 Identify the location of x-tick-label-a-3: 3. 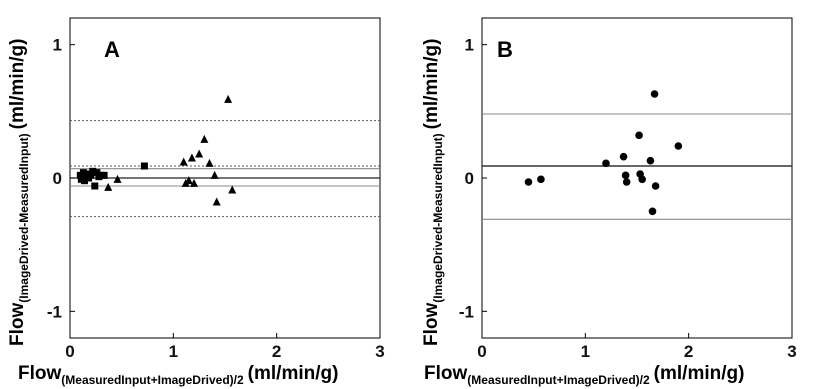
(379, 351).